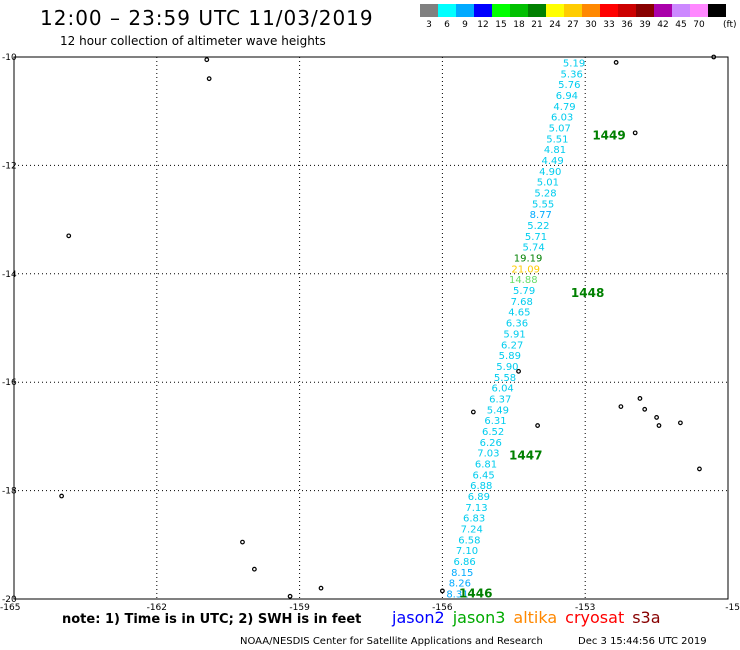 The image size is (740, 650). What do you see at coordinates (498, 410) in the screenshot?
I see `swh-value: 5.49` at bounding box center [498, 410].